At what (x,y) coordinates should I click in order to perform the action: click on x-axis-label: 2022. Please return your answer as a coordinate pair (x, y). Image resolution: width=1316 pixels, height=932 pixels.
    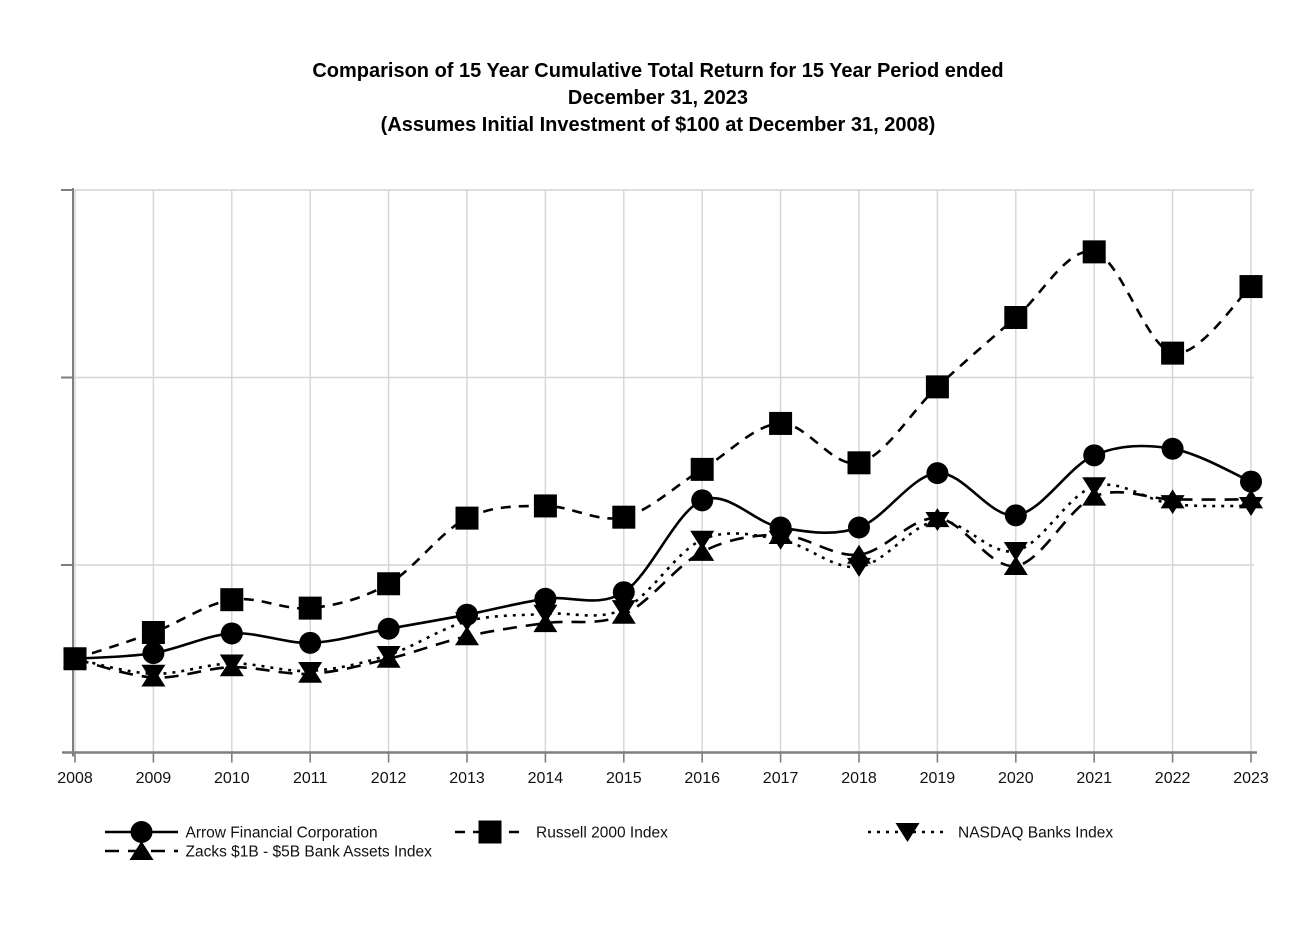
    Looking at the image, I should click on (1173, 778).